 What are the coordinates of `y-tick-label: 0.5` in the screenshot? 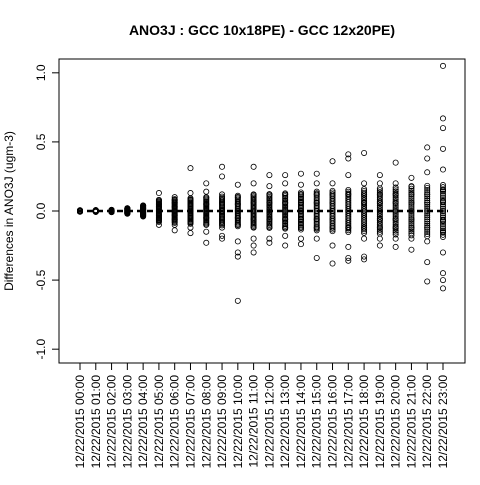 It's located at (41, 141).